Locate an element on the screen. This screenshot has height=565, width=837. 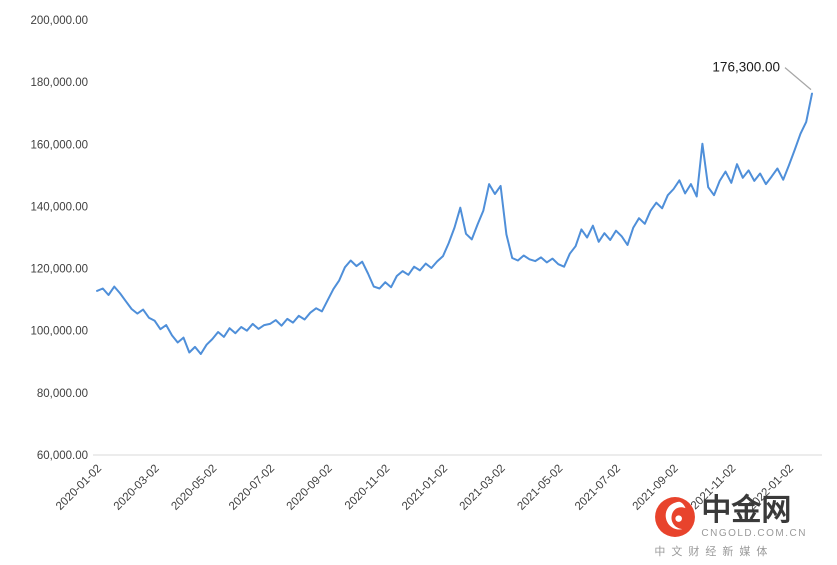
watermark: 中金网 CNGOLD.COM.CN 中文财经新媒体 is located at coordinates (730, 526).